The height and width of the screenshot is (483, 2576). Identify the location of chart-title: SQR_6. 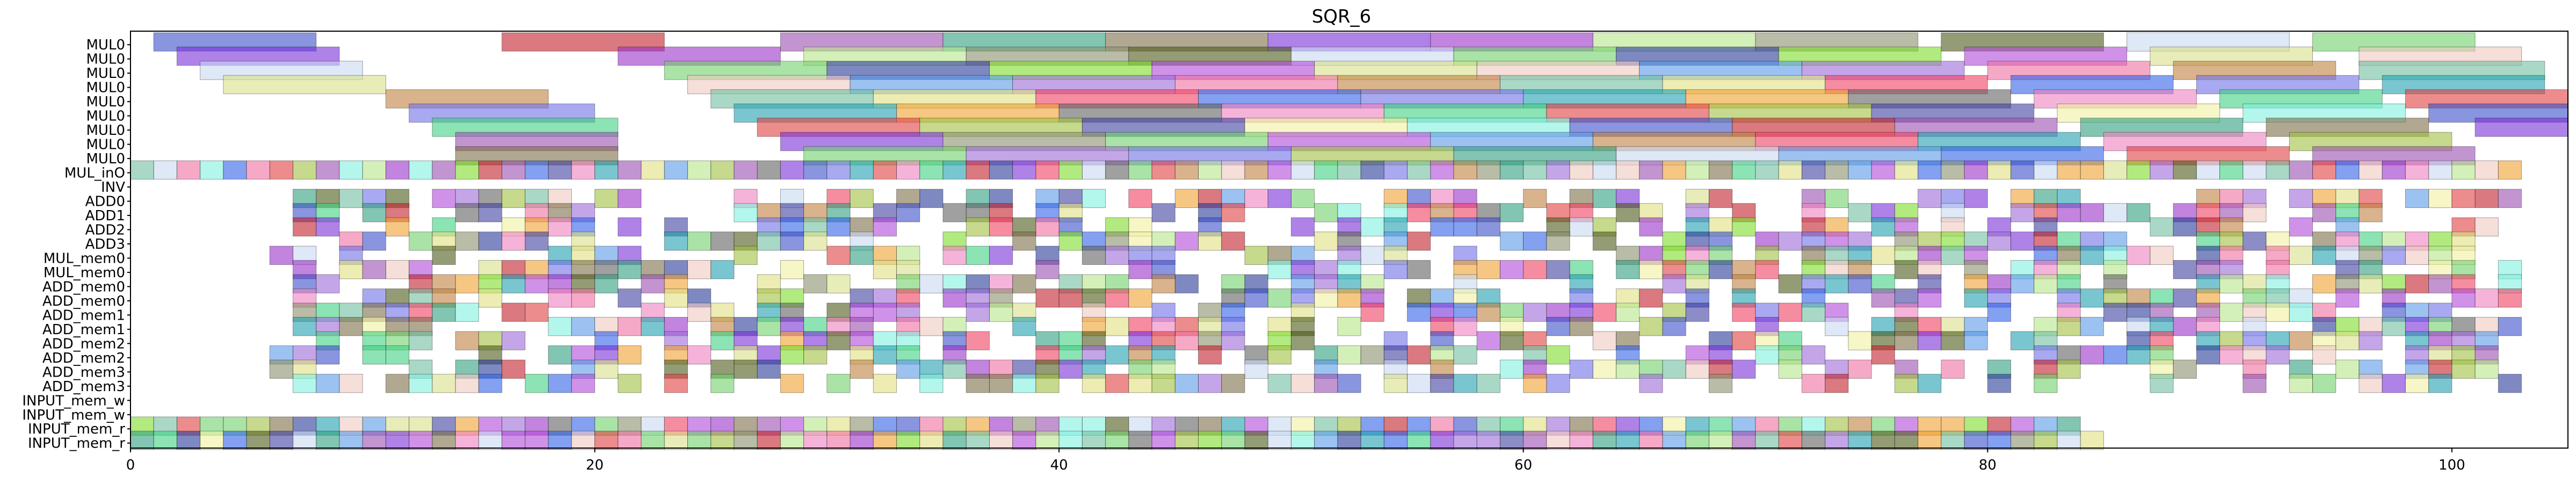
(1342, 16).